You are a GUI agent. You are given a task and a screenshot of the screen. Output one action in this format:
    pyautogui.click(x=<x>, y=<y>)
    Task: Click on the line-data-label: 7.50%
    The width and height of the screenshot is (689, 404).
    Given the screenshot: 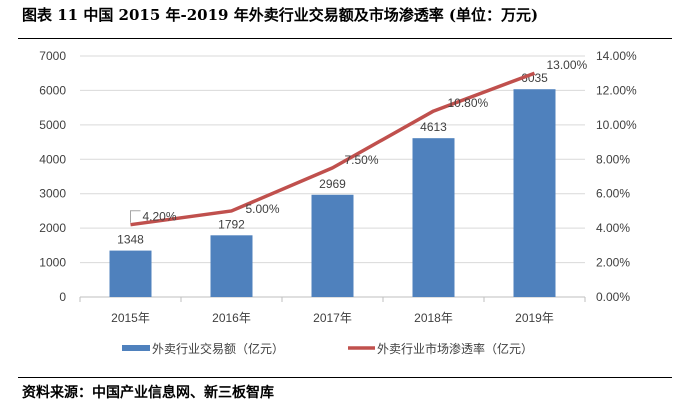 What is the action you would take?
    pyautogui.click(x=362, y=160)
    